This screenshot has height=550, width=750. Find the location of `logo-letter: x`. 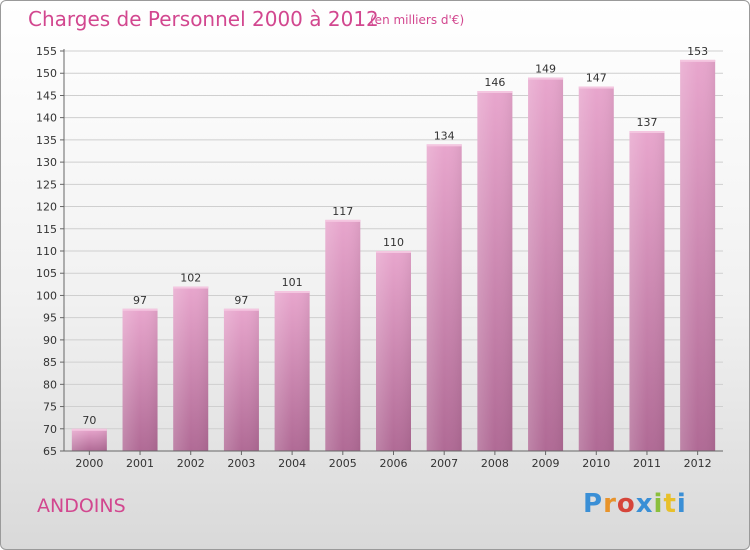

logo-letter: x is located at coordinates (644, 504).